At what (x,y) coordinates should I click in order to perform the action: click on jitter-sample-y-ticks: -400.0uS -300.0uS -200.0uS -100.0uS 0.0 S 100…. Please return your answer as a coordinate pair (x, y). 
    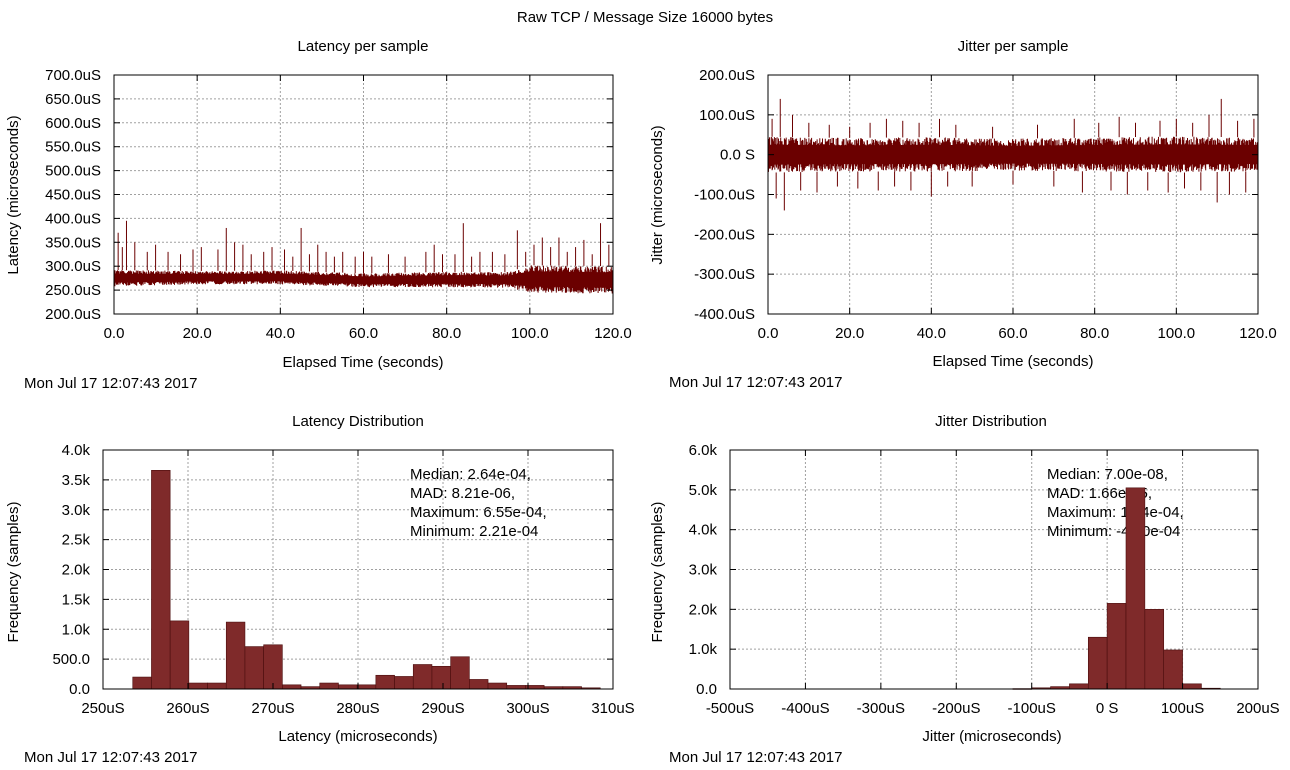
    Looking at the image, I should click on (976, 195).